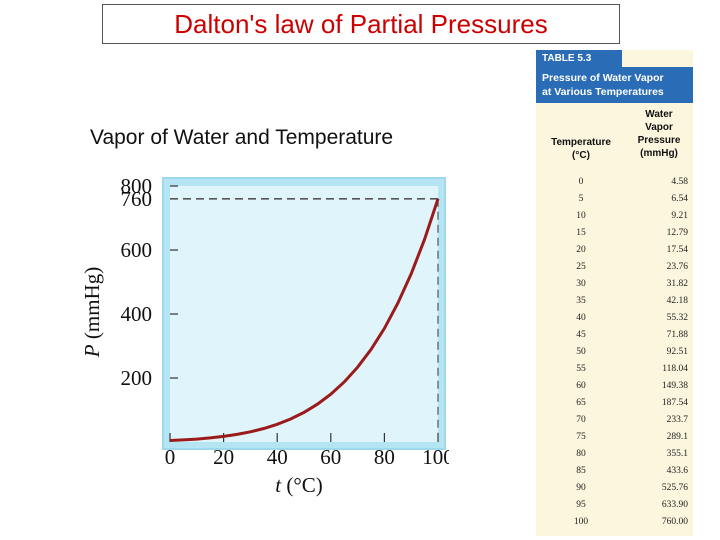 This screenshot has width=720, height=540. Describe the element at coordinates (603, 92) in the screenshot. I see `table-caption-line-2: at Various Temperatures` at that location.